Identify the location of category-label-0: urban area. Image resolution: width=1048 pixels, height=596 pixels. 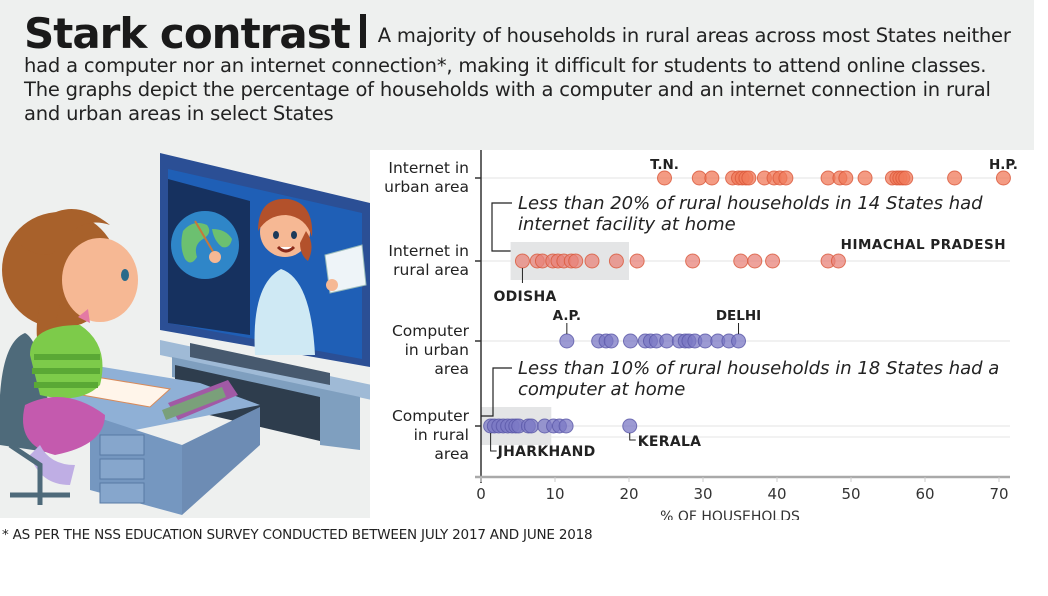
(426, 187).